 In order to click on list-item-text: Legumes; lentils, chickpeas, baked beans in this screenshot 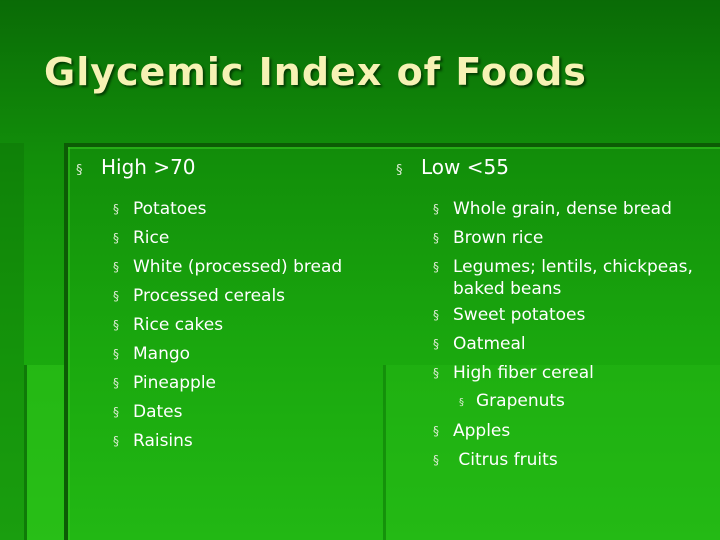, I will do `click(573, 278)`.